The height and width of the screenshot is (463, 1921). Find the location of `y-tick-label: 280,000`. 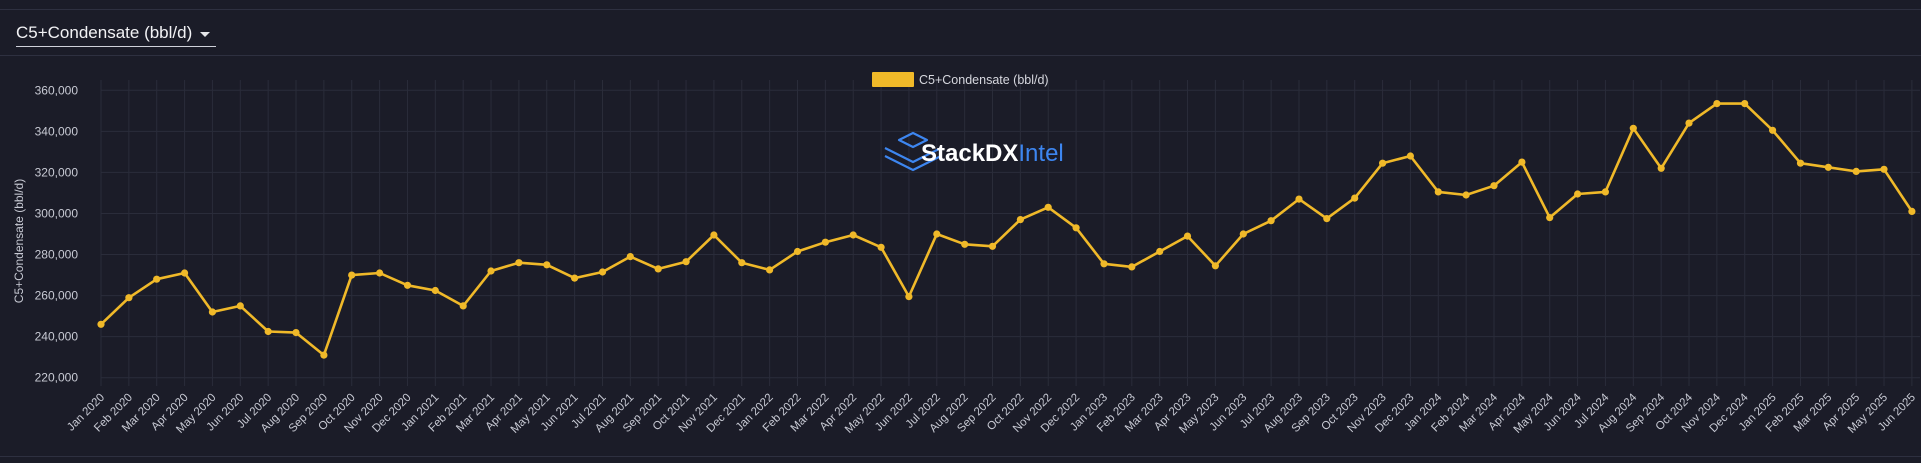

y-tick-label: 280,000 is located at coordinates (57, 255).